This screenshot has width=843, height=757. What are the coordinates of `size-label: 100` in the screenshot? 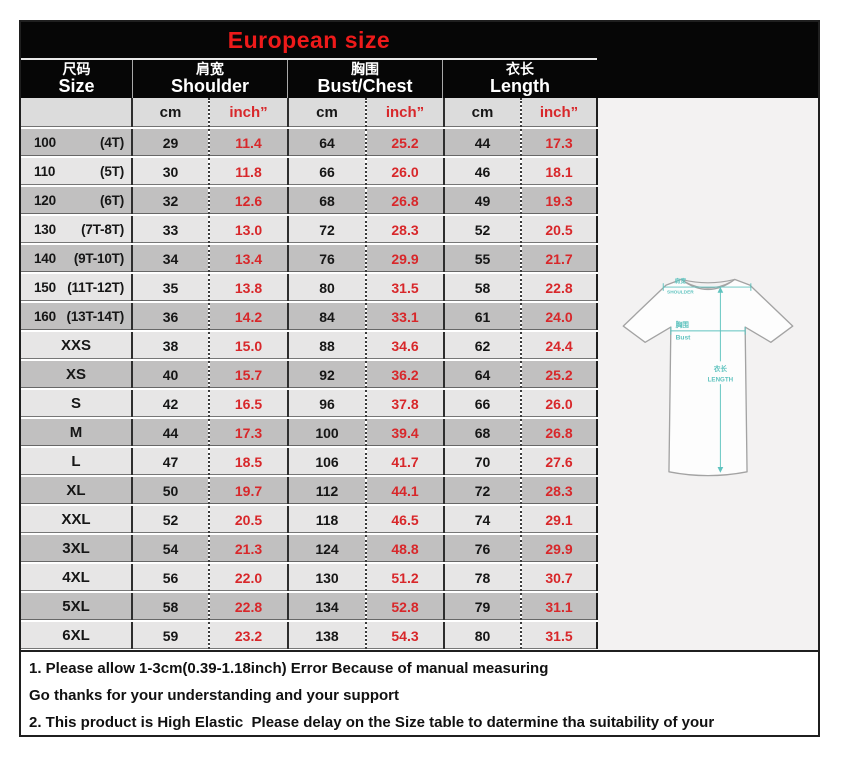 It's located at (45, 142).